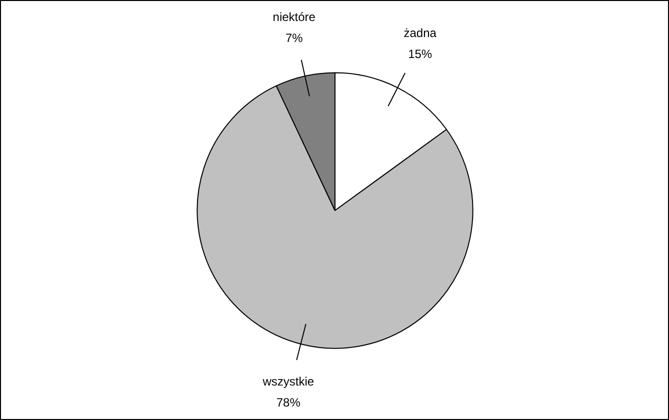  I want to click on slice-label: niektóre, so click(294, 17).